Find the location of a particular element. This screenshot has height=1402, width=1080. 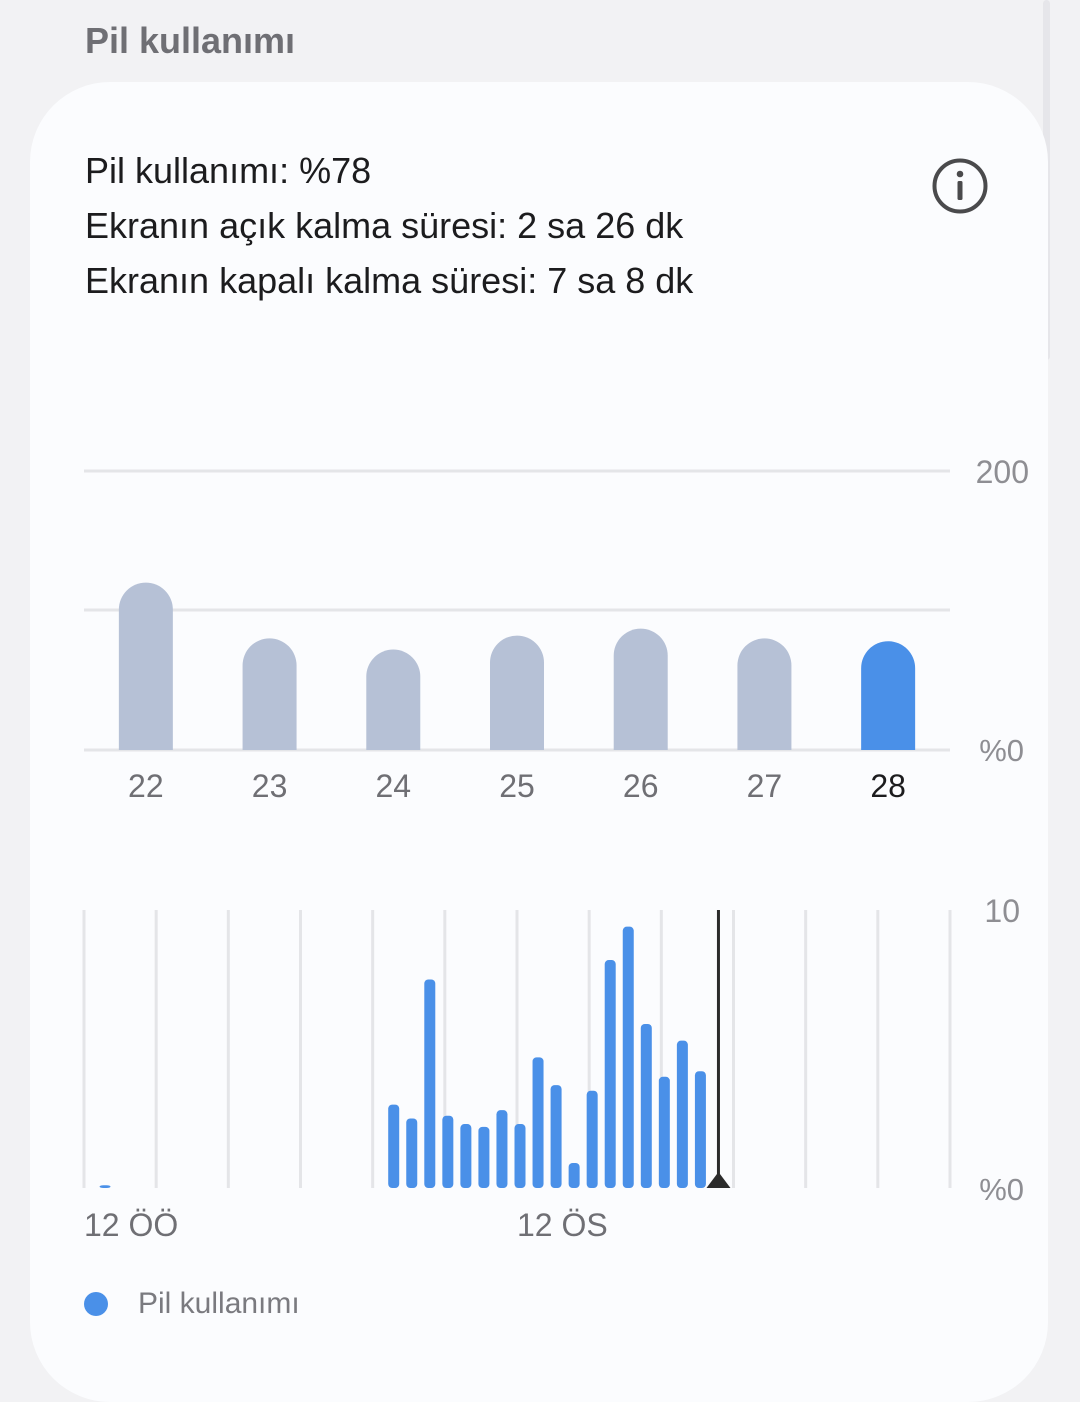

hourly-x-tick-label: 12 ÖS is located at coordinates (562, 1225).